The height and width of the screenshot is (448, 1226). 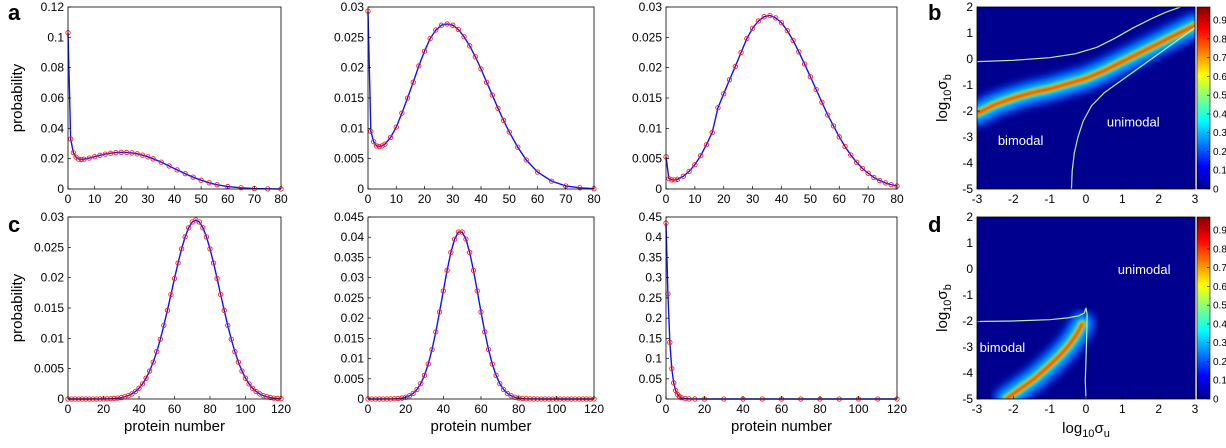 I want to click on colorbar-tick-label: 0.3, so click(x=1219, y=343).